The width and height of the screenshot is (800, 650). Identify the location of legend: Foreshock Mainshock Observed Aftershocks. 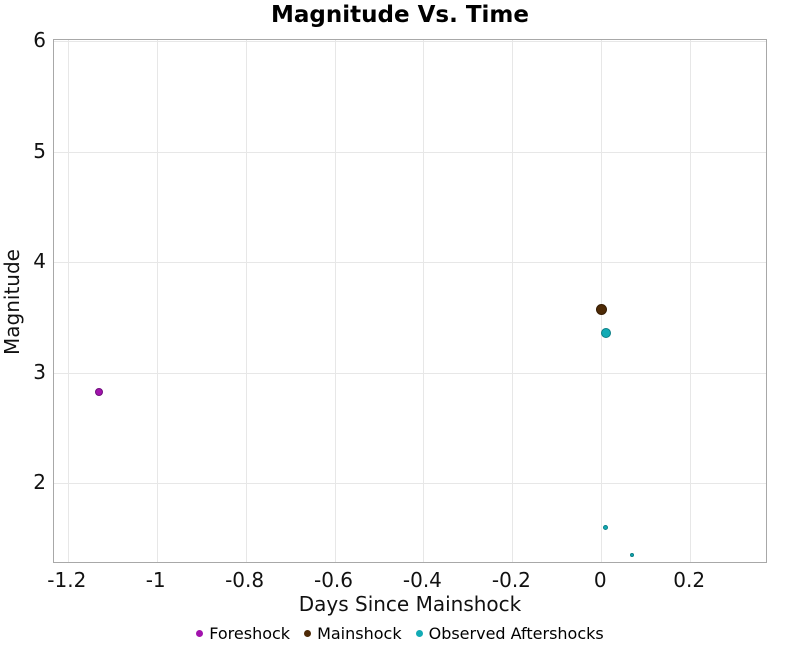
(400, 633).